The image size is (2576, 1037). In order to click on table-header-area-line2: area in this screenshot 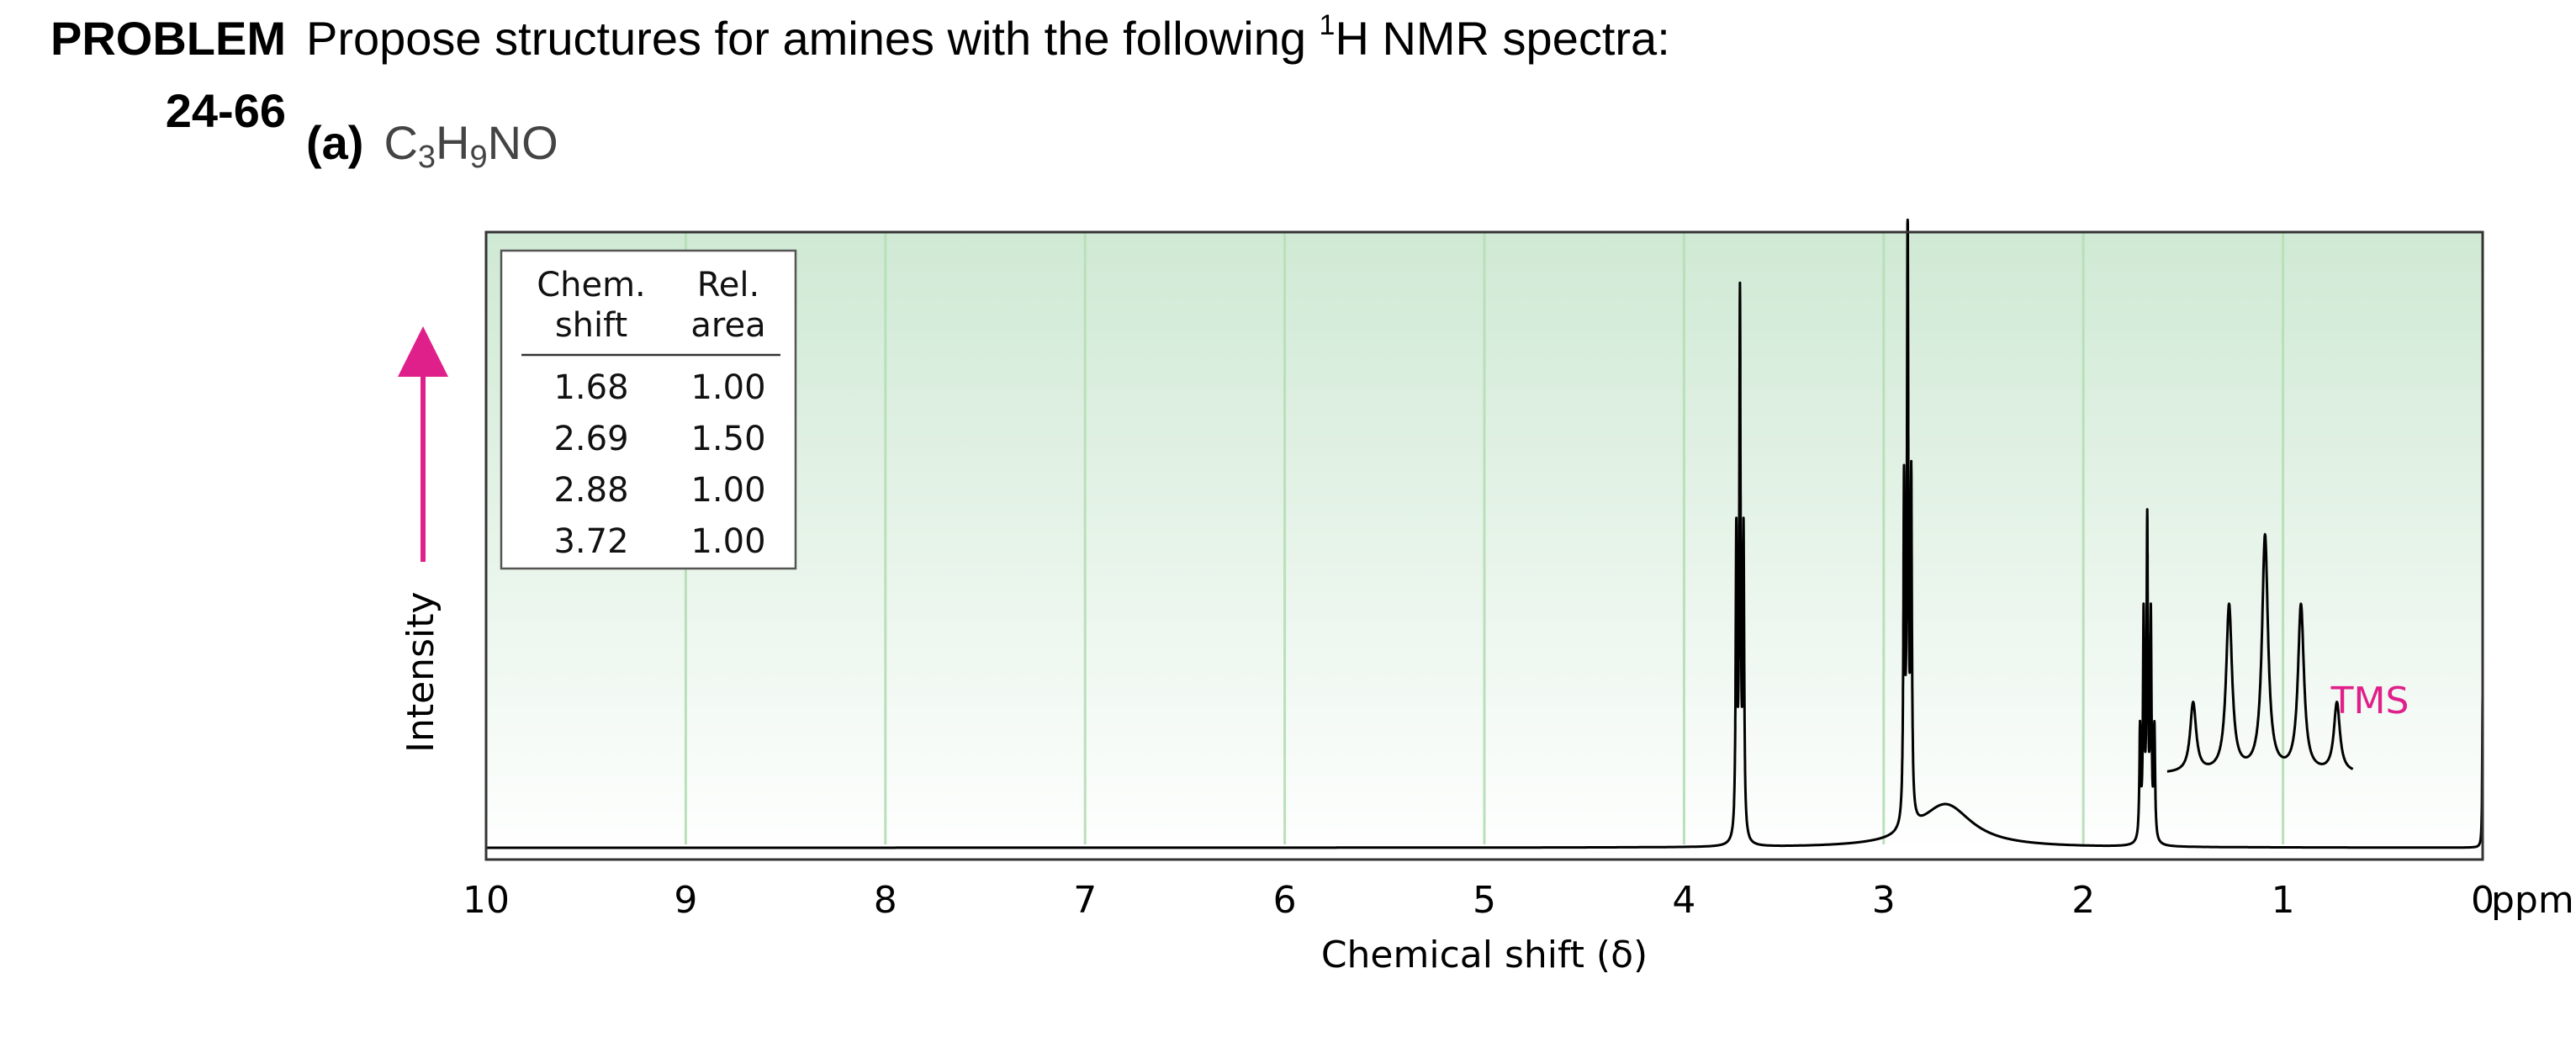, I will do `click(727, 325)`.